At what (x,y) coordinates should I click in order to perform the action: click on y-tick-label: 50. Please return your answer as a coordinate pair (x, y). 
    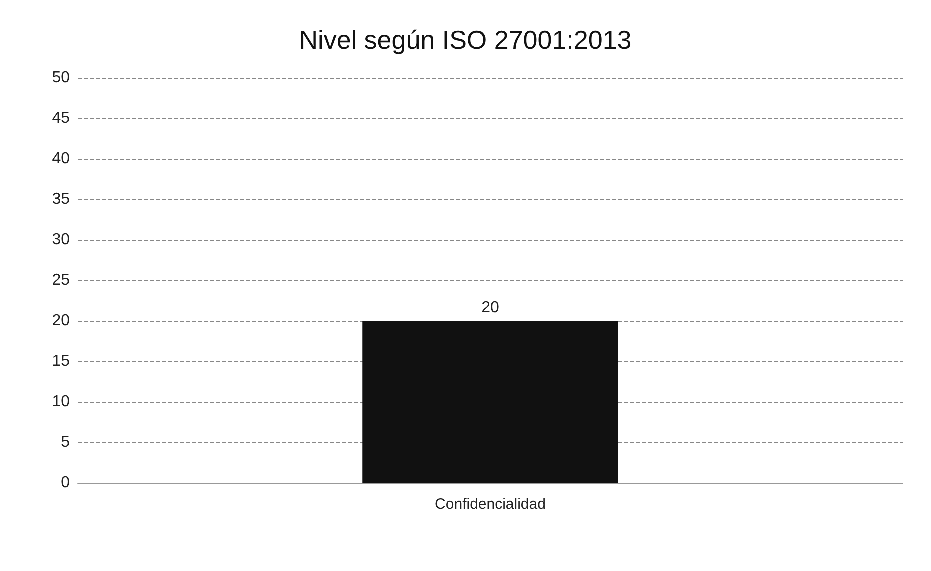
    Looking at the image, I should click on (61, 78).